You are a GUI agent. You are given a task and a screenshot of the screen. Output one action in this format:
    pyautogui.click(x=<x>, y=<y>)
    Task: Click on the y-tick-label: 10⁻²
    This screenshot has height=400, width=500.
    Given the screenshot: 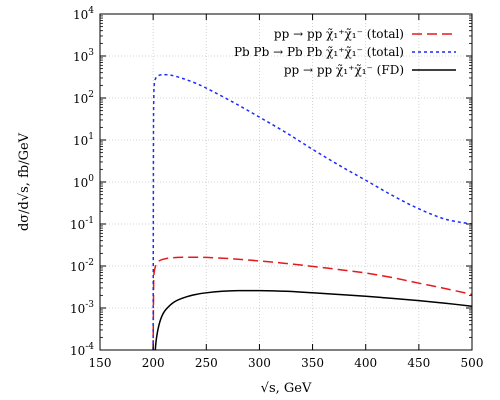 What is the action you would take?
    pyautogui.click(x=82, y=266)
    